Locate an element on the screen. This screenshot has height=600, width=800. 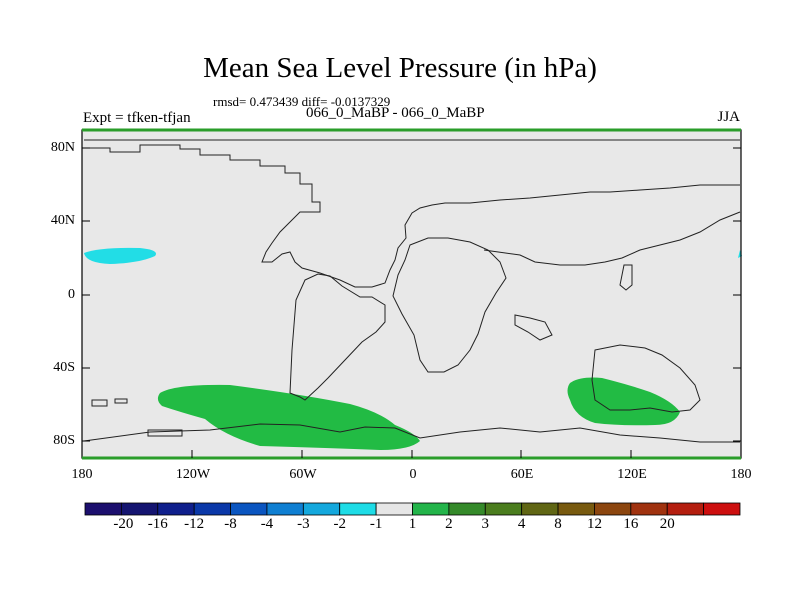
colorbar-label: -16 is located at coordinates (157, 524).